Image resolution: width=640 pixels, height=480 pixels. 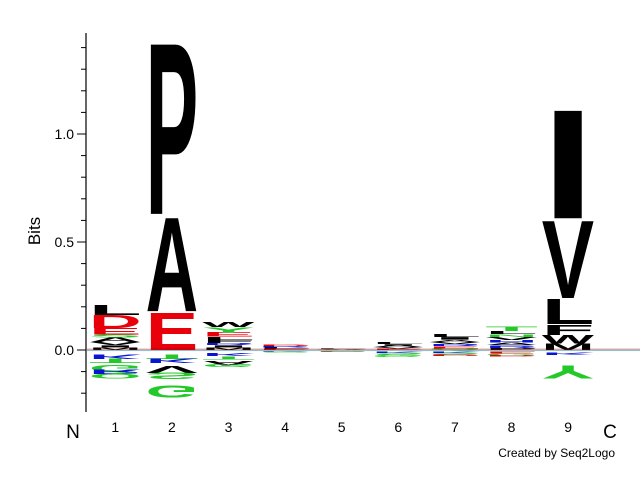 I want to click on x-position-label: 4, so click(x=285, y=427).